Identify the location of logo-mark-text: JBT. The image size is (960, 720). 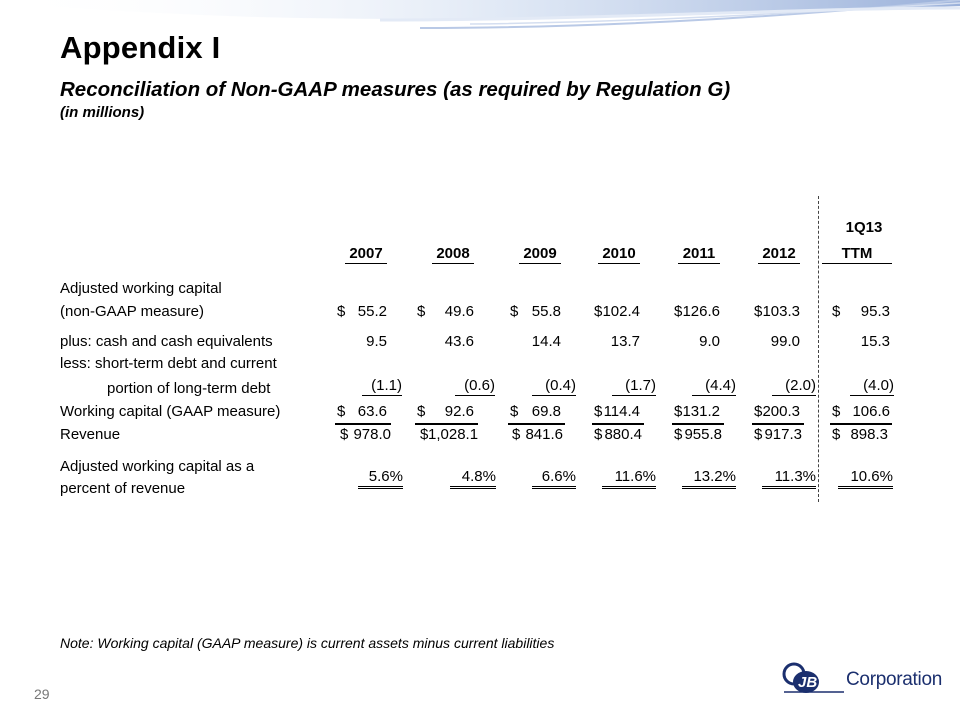
(813, 682).